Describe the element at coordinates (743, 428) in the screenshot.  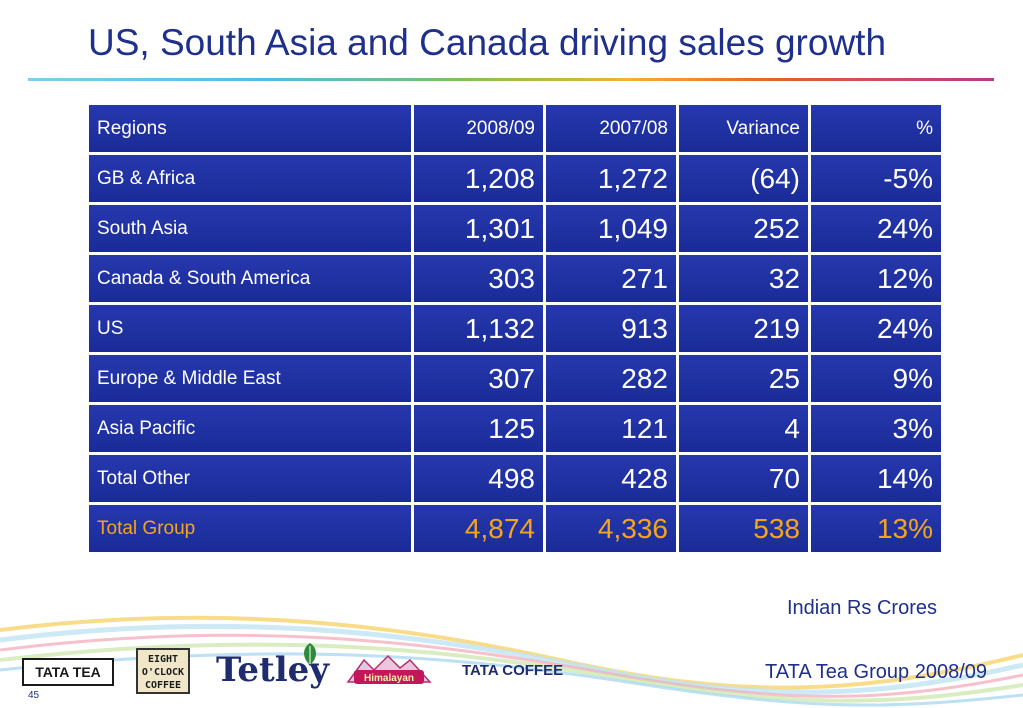
I see `value-variance: 4` at that location.